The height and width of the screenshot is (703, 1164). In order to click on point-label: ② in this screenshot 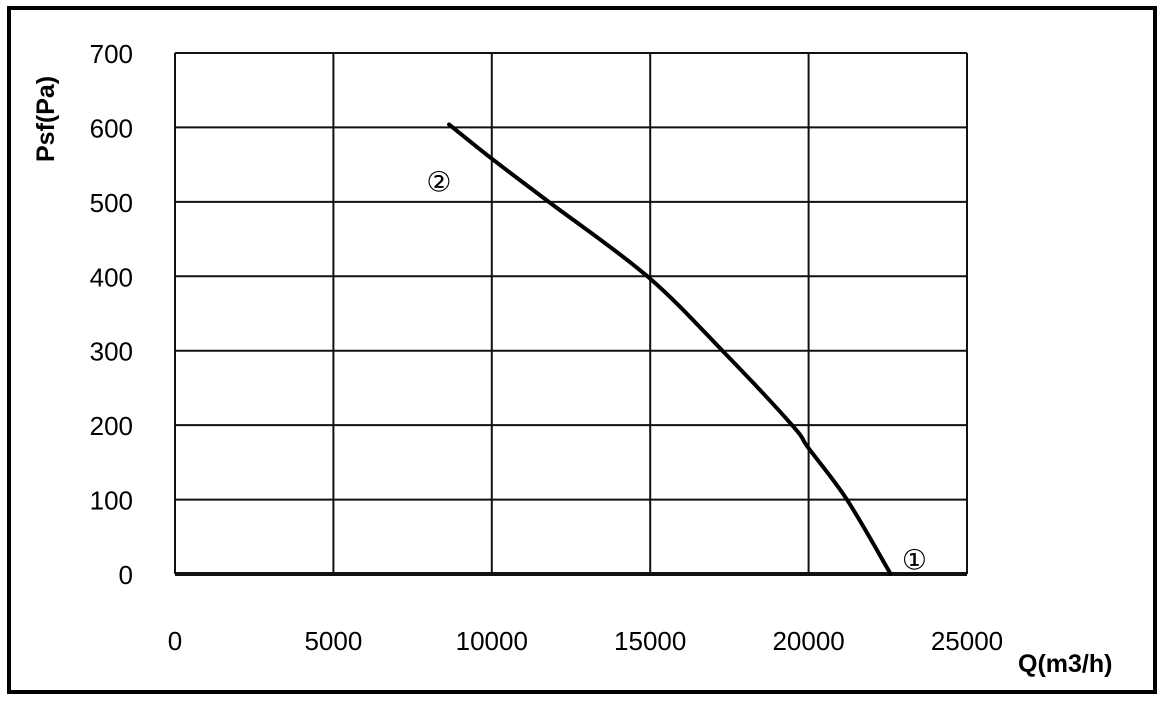, I will do `click(438, 182)`.